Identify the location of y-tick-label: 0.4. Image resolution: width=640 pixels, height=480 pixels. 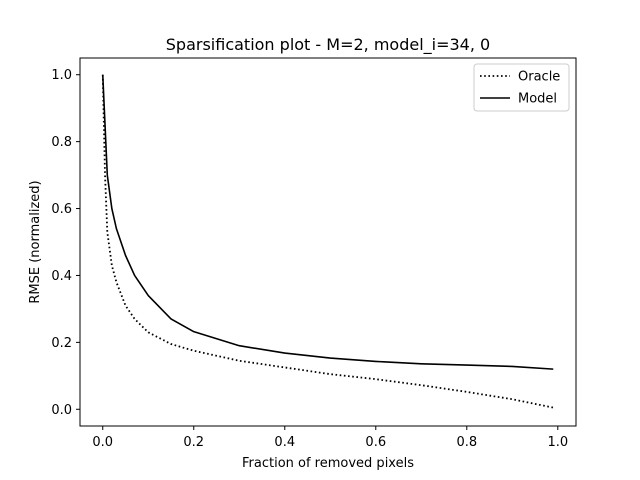
(61, 276).